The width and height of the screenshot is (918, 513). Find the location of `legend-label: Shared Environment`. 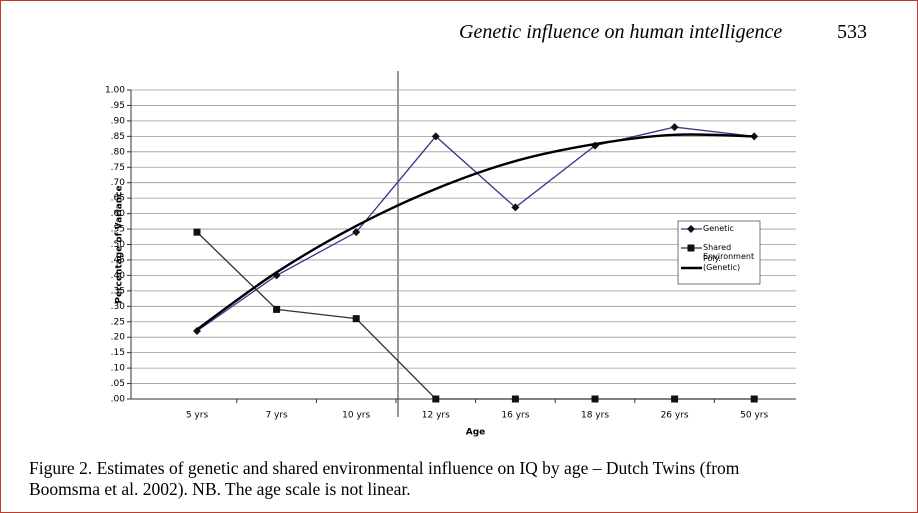

legend-label: Shared Environment is located at coordinates (729, 252).